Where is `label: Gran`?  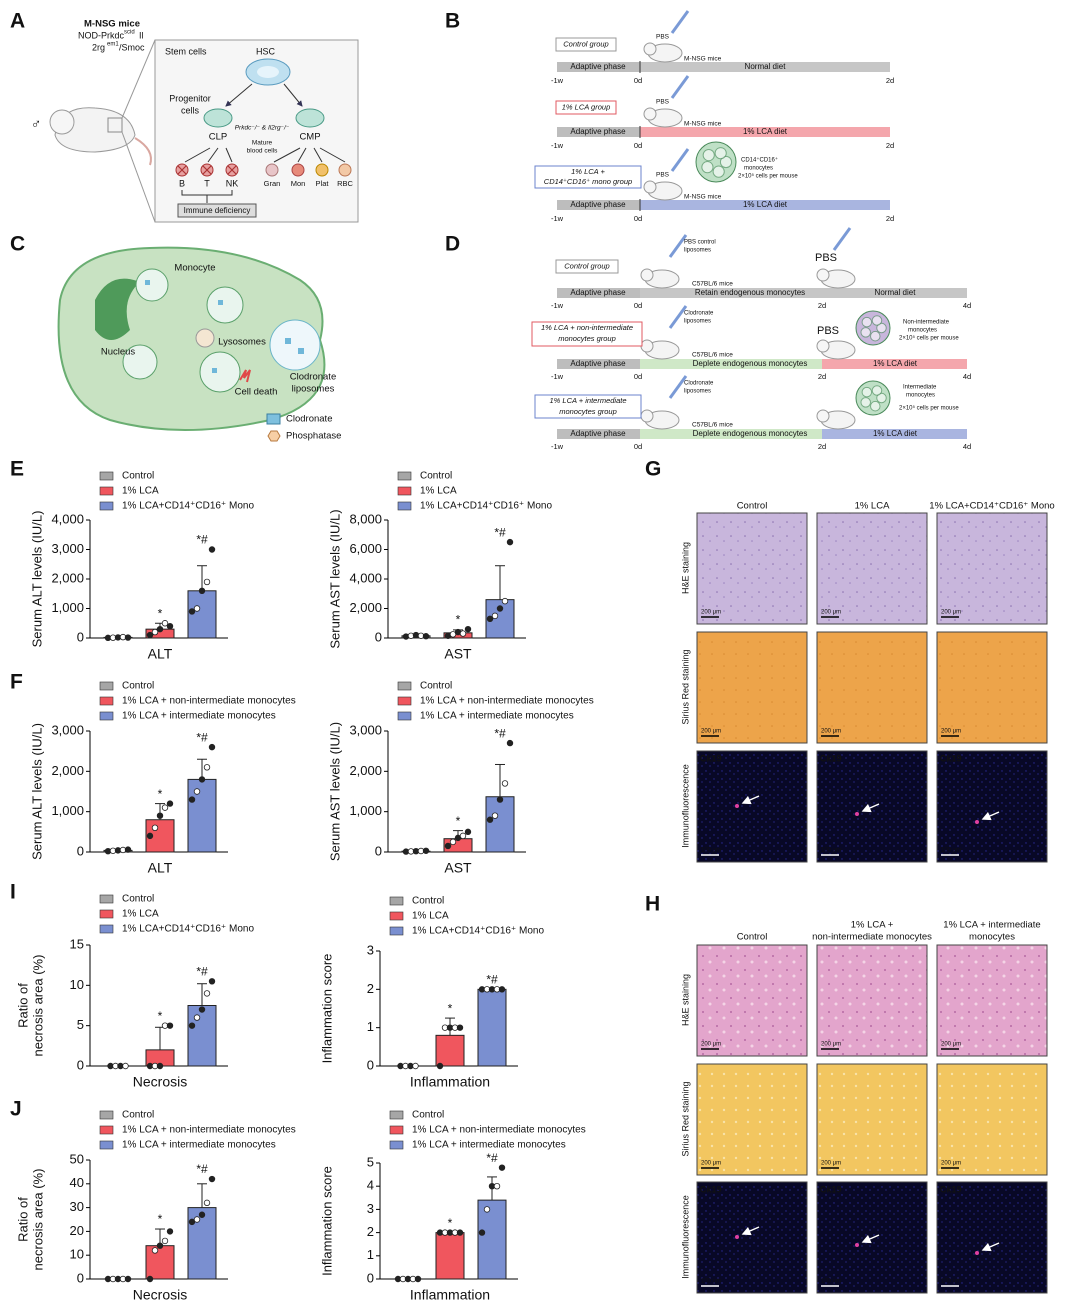
label: Gran is located at coordinates (272, 183).